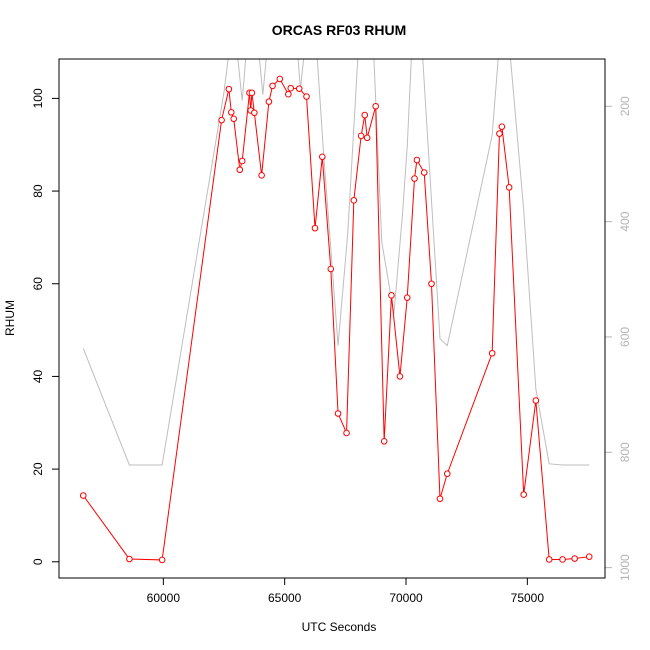  What do you see at coordinates (528, 598) in the screenshot?
I see `x-tick-label: 75000` at bounding box center [528, 598].